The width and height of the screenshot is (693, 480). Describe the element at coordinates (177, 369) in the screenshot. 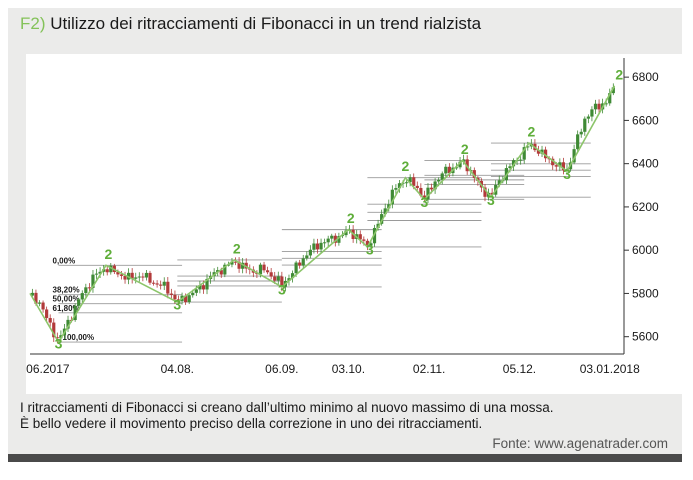

I see `x-tick-label: 04.08.` at that location.